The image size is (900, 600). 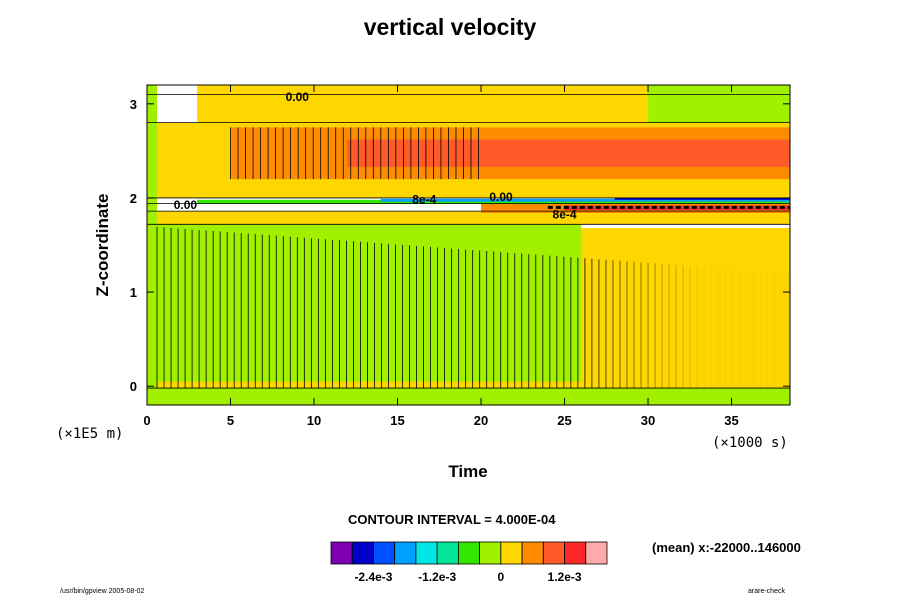 I want to click on footer-tag: arare-check, so click(x=766, y=591).